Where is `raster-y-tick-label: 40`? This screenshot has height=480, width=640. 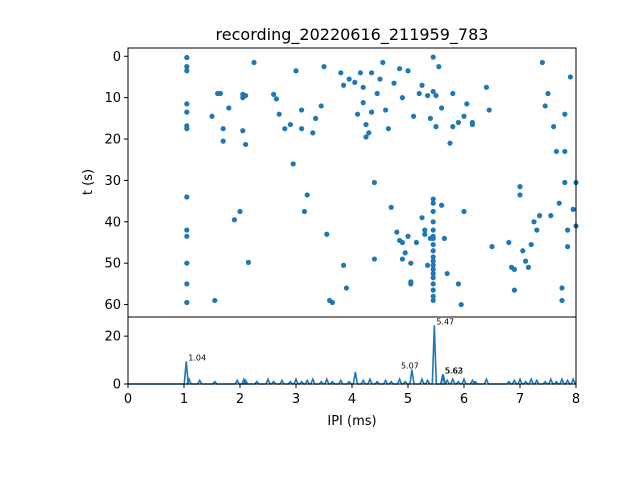
raster-y-tick-label: 40 is located at coordinates (112, 222).